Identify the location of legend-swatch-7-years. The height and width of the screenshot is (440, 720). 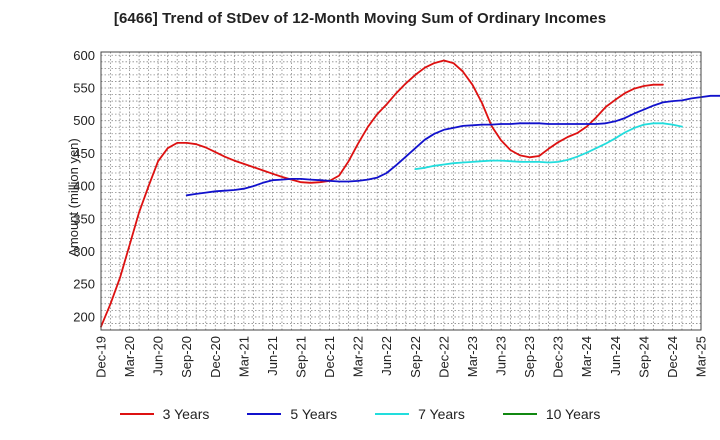
(392, 414).